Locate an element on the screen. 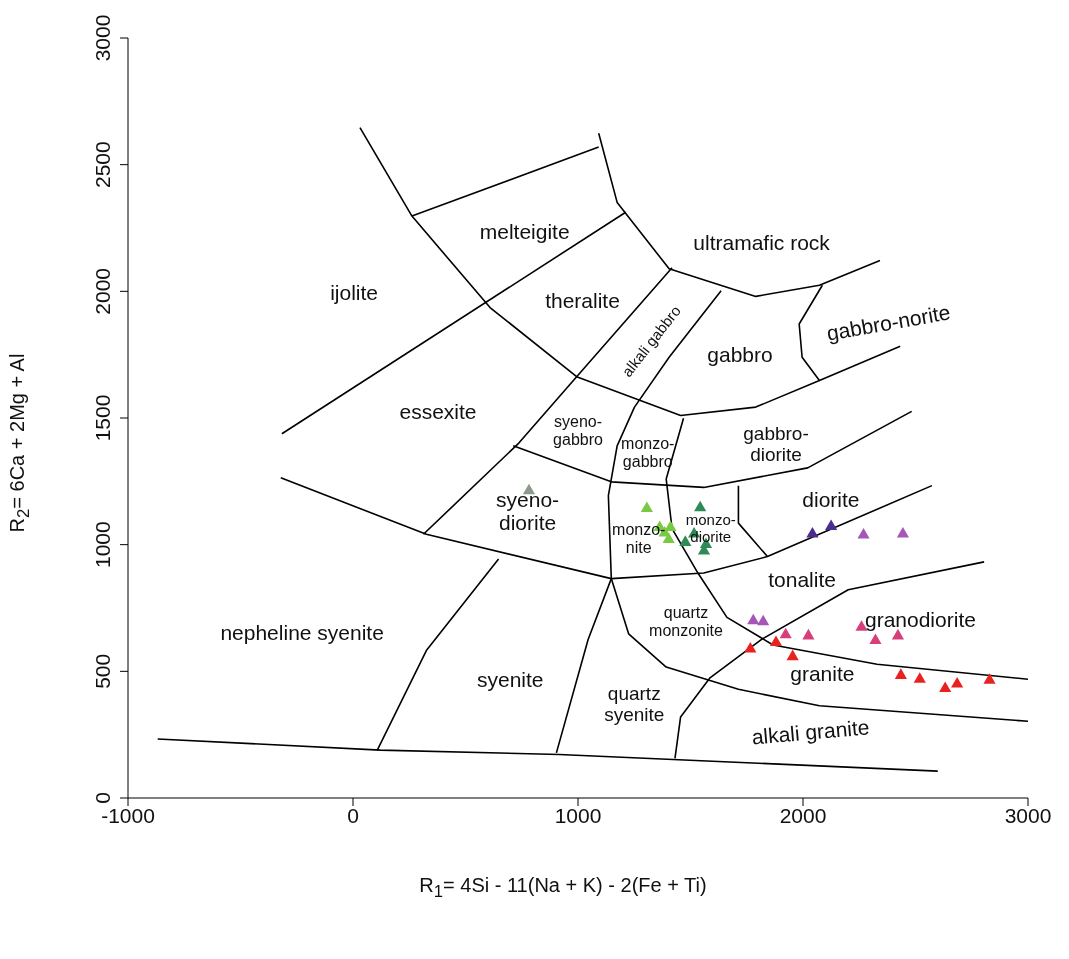 This screenshot has height=959, width=1069. annotation: ultramafic rock is located at coordinates (762, 242).